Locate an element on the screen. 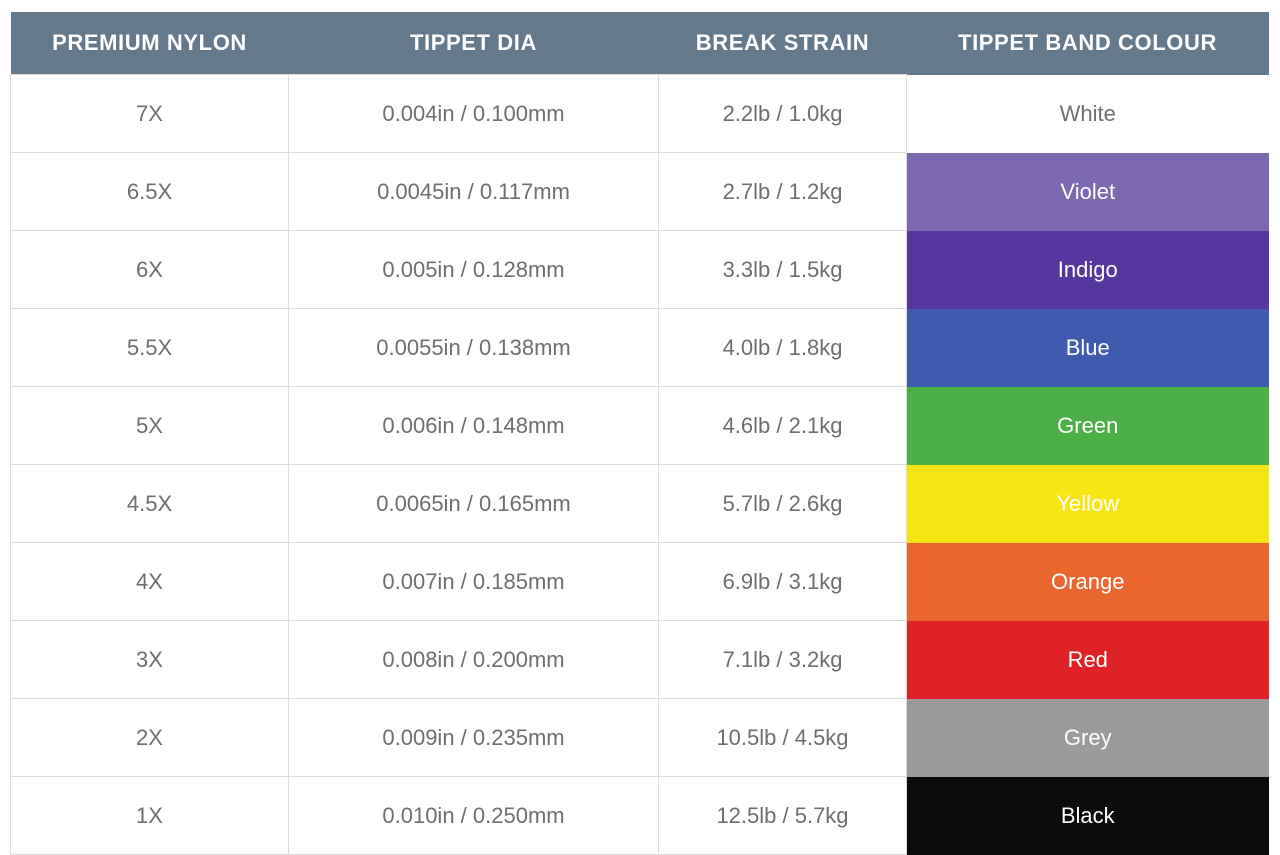  cell-tippet-dia: 0.008in / 0.200mm is located at coordinates (473, 659).